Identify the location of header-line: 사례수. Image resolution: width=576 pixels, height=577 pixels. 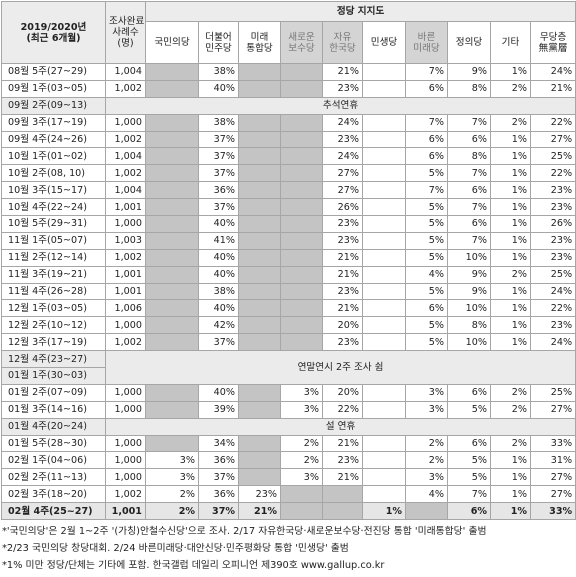
(125, 32).